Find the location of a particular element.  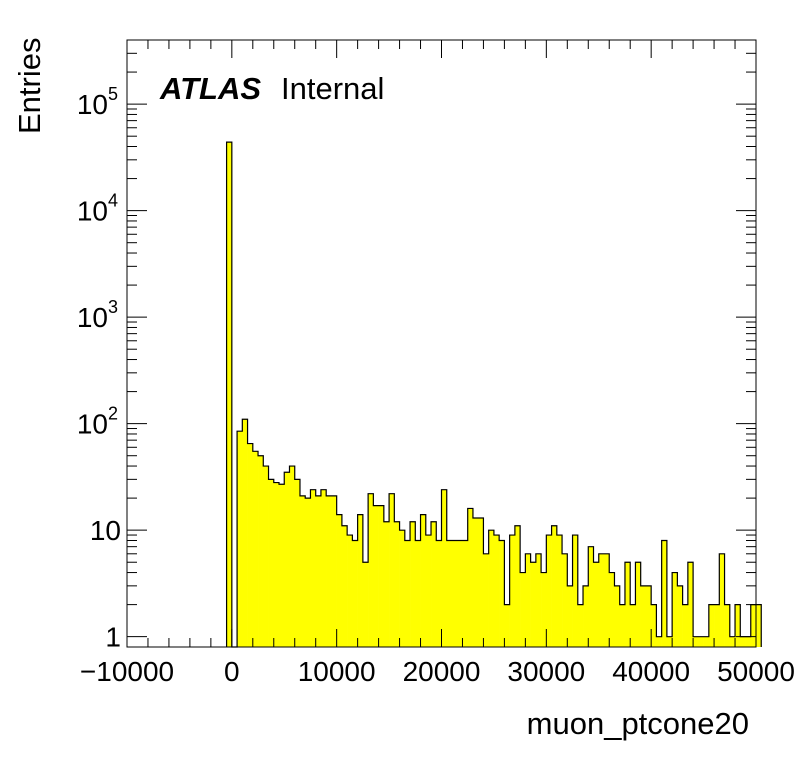

x-tick-label: 20000 is located at coordinates (442, 671).